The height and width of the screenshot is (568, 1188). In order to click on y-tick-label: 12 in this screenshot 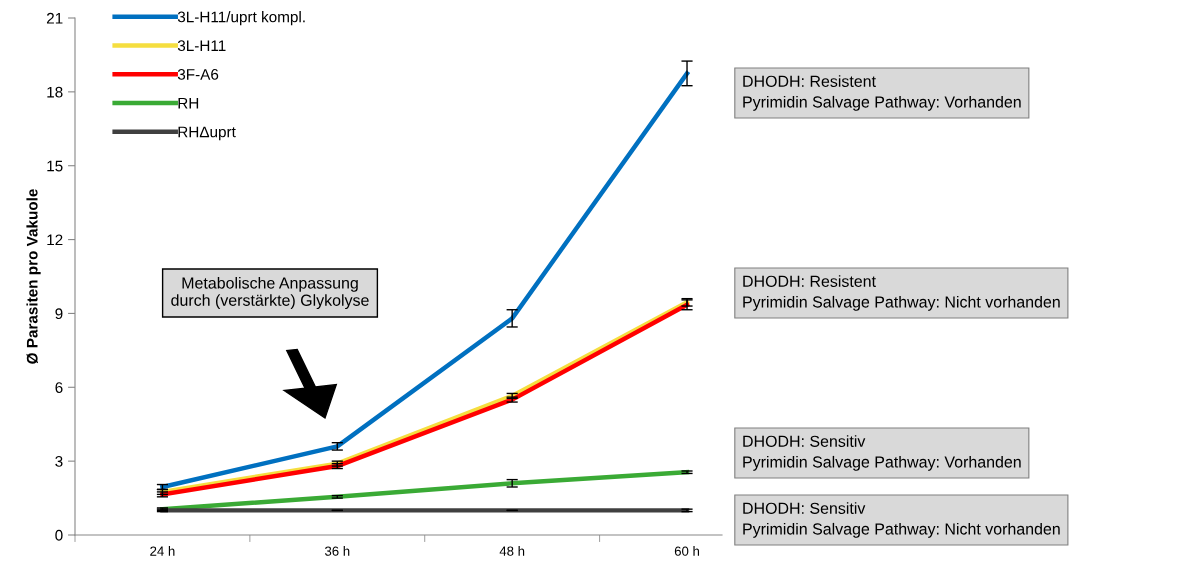, I will do `click(55, 240)`.